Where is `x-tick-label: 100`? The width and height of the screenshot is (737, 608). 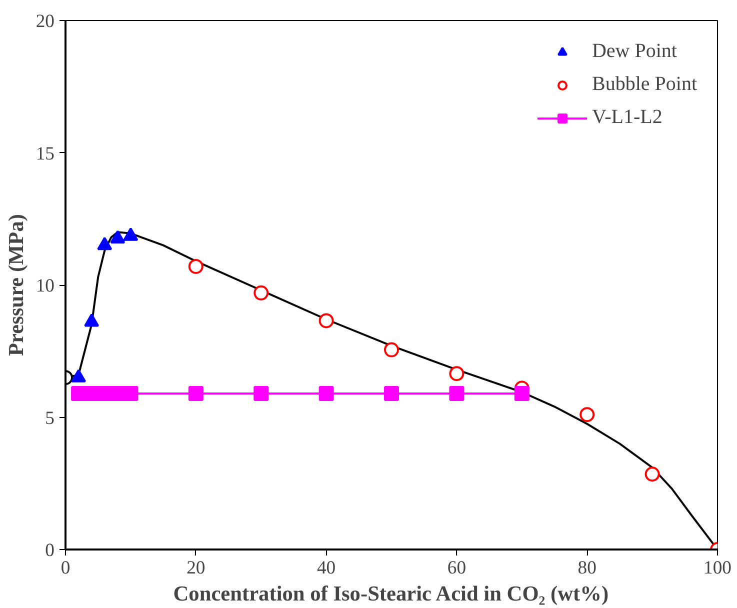
x-tick-label: 100 is located at coordinates (718, 568).